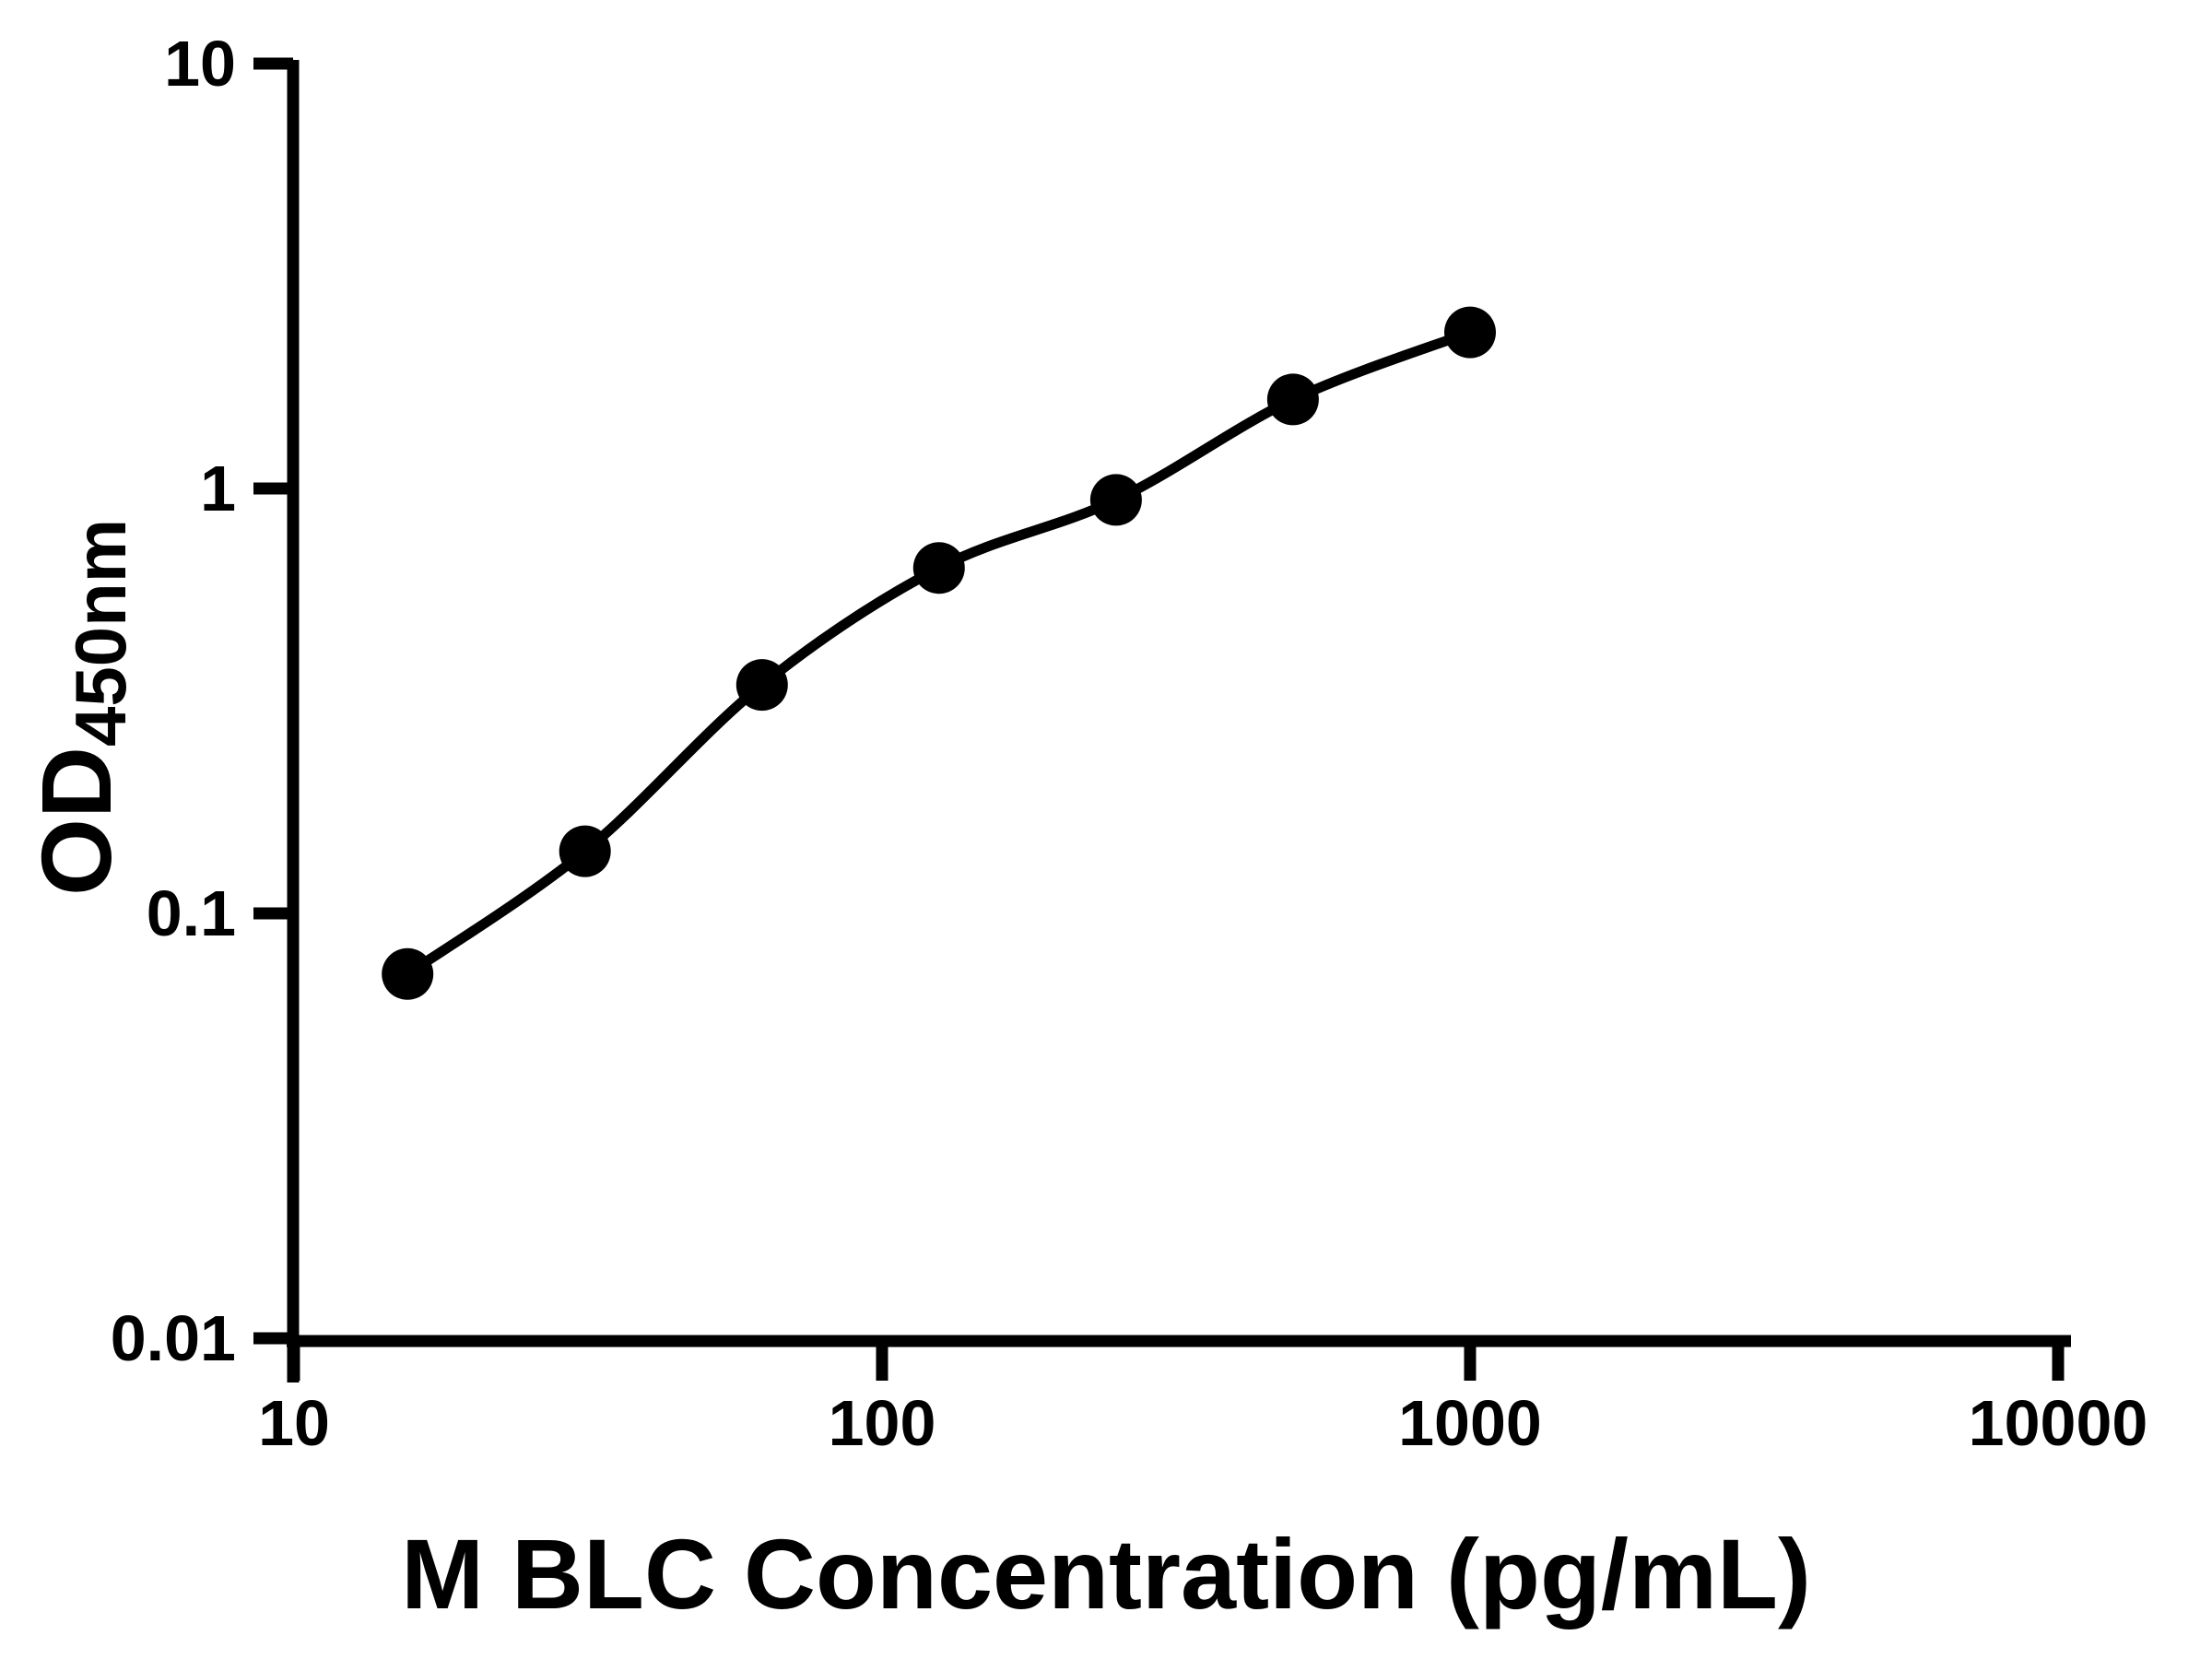  I want to click on x-axis-title: M BLC Concentration (pg/mL), so click(1106, 1574).